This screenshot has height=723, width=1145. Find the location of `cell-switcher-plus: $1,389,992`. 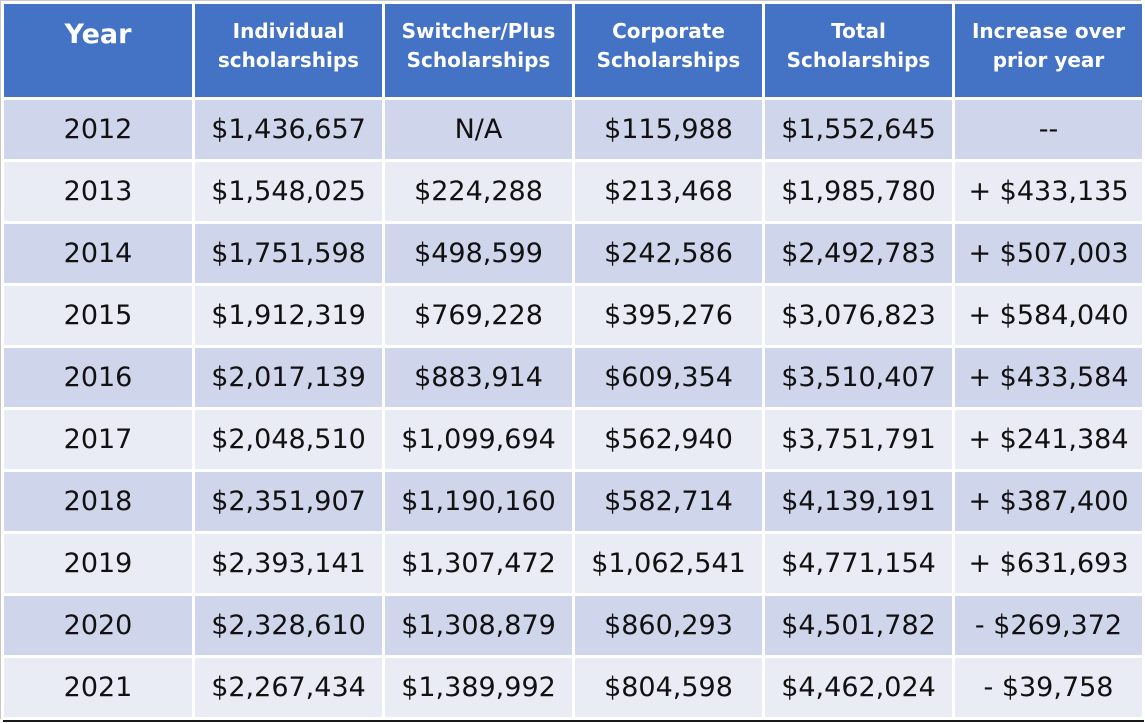

cell-switcher-plus: $1,389,992 is located at coordinates (478, 687).